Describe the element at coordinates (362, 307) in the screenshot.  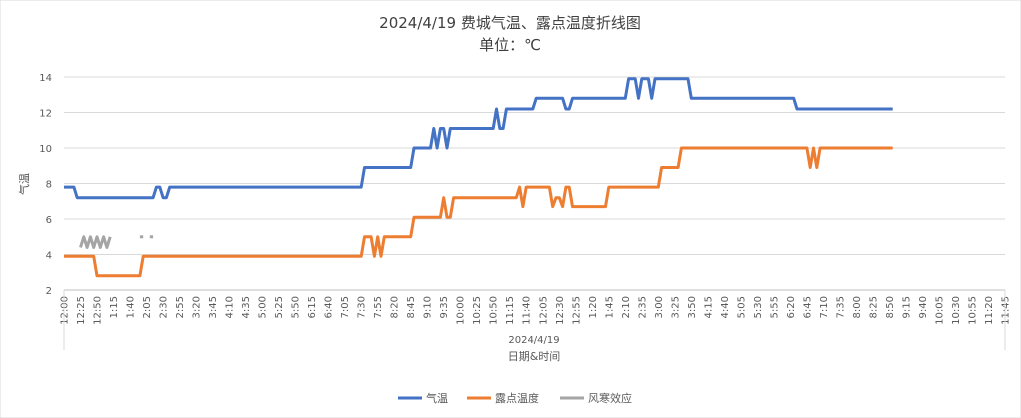
I see `x-tick-label: 7:30` at that location.